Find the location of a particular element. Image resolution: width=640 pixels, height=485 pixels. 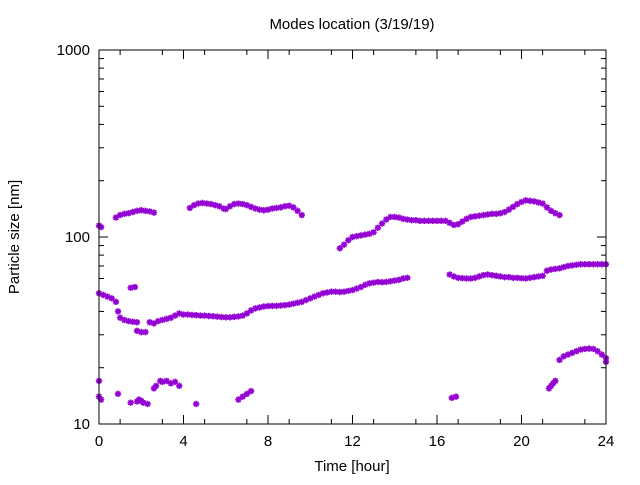

x-tick-label: 24 is located at coordinates (606, 441).